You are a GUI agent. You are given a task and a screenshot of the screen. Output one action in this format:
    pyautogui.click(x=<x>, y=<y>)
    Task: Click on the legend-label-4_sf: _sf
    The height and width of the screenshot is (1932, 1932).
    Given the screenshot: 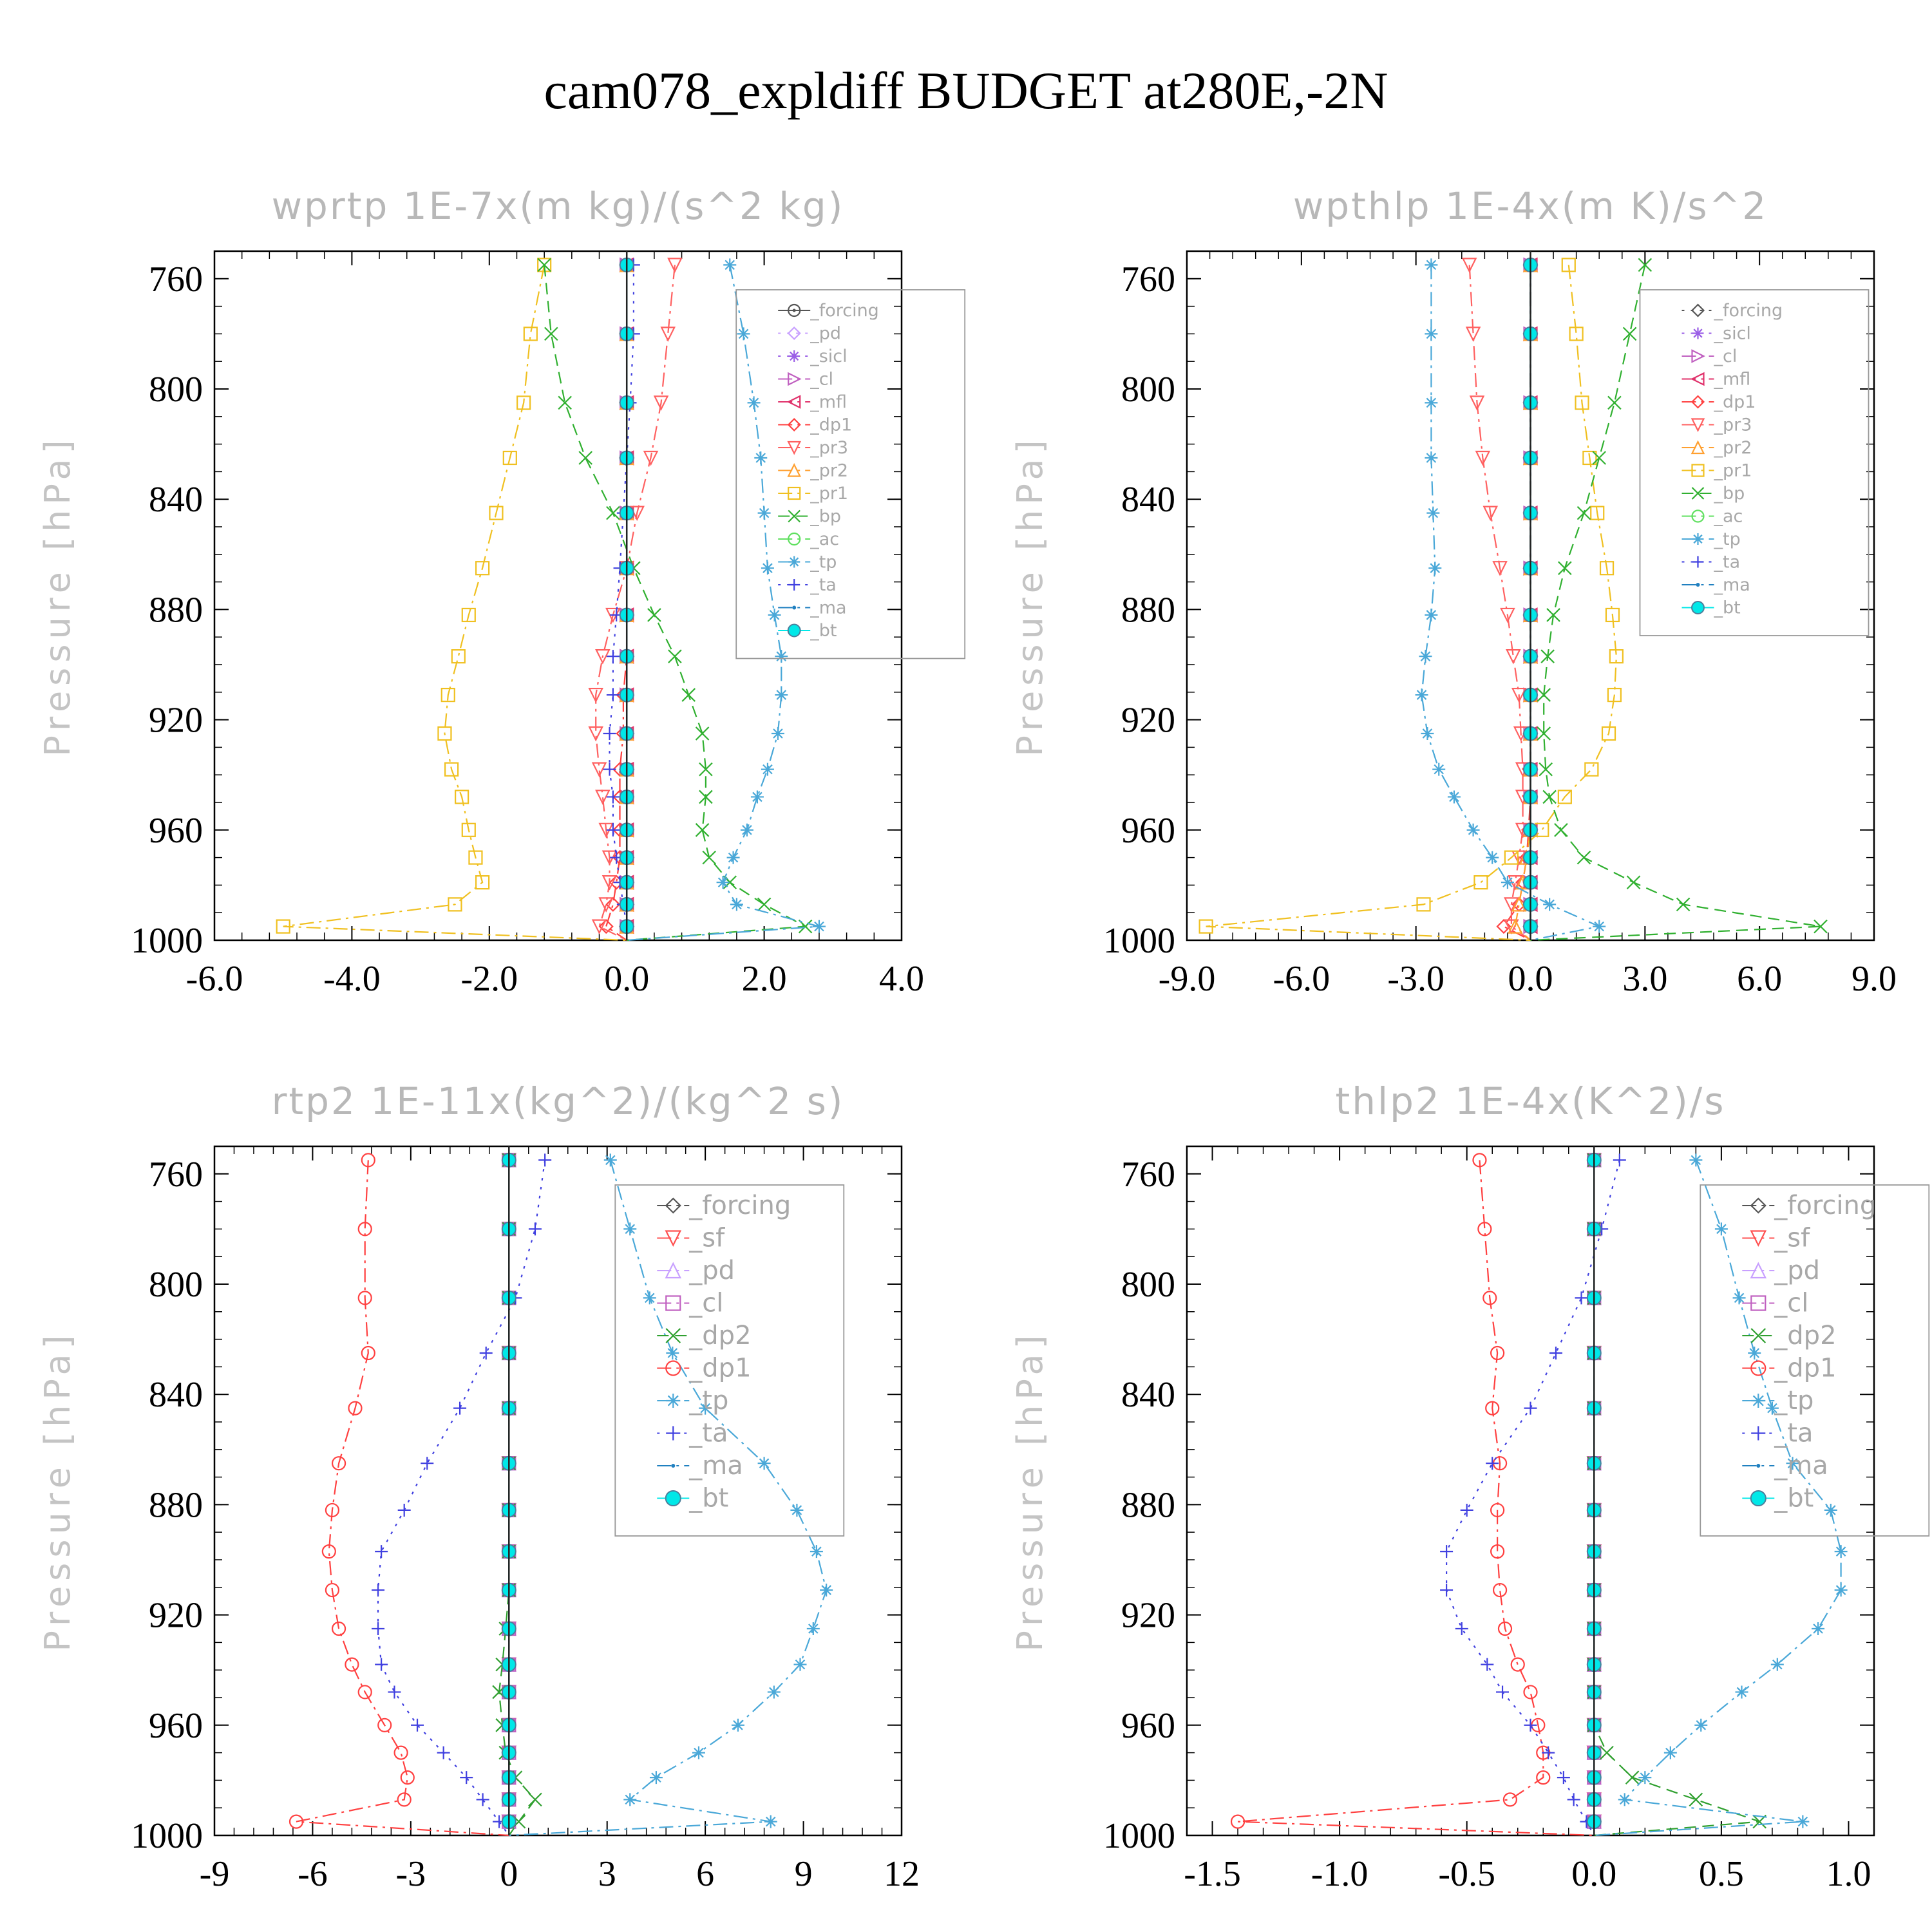 What is the action you would take?
    pyautogui.click(x=1792, y=1238)
    